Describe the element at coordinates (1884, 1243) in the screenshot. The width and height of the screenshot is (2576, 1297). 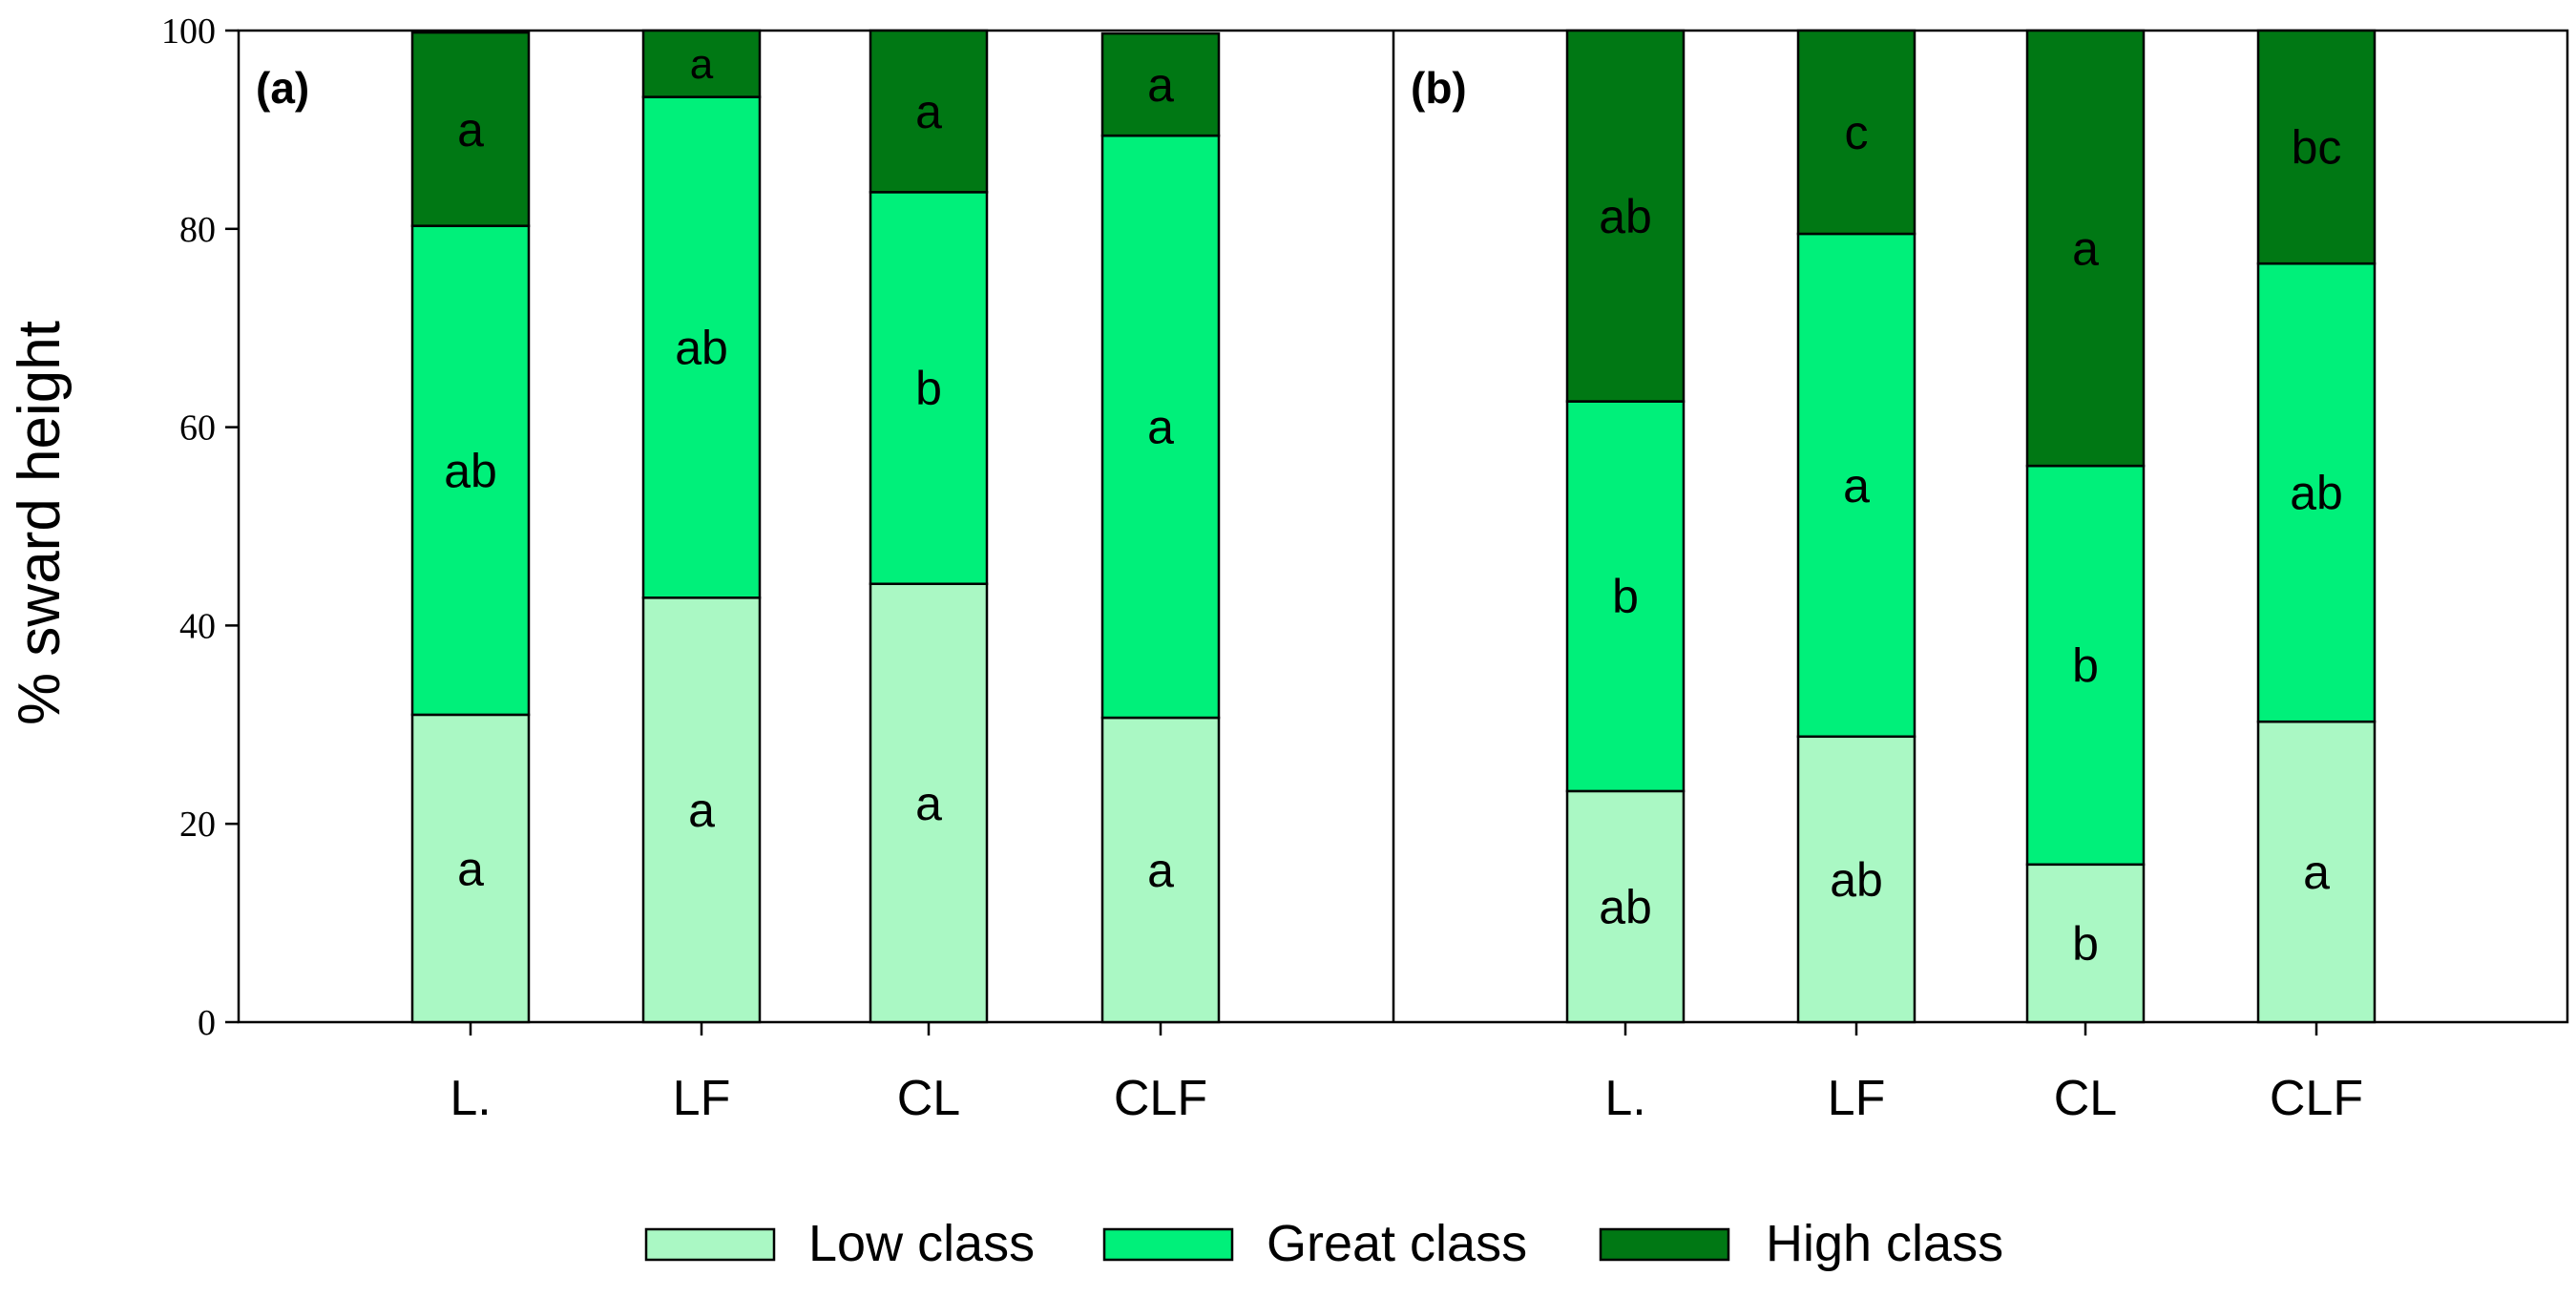
I see `legend-label: High class` at that location.